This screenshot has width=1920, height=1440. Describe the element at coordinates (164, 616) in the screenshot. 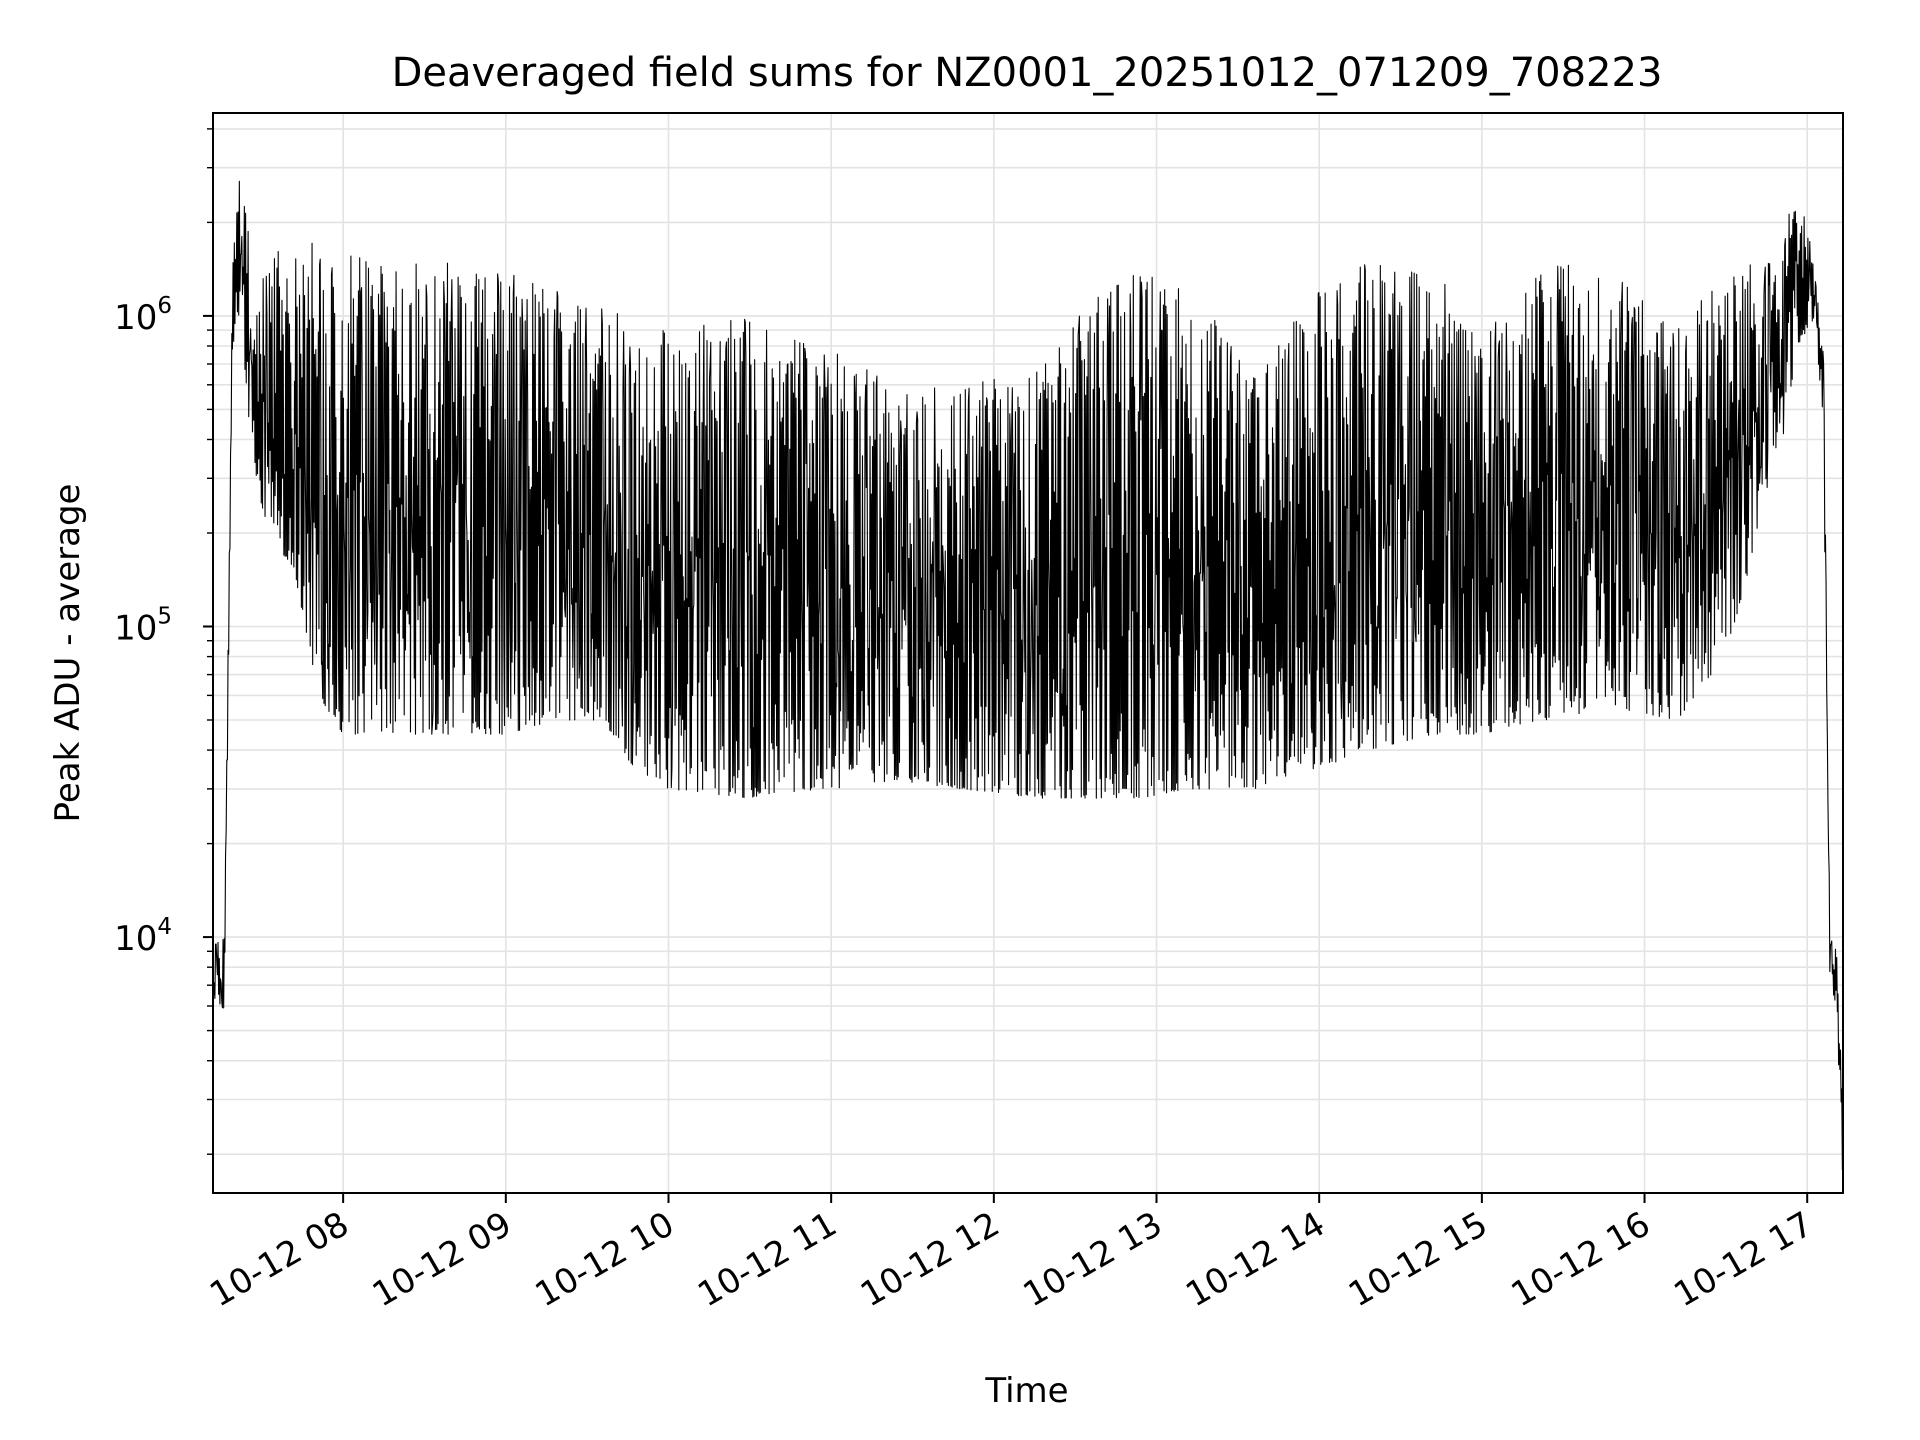

I see `y-tick-exponent: 5` at that location.